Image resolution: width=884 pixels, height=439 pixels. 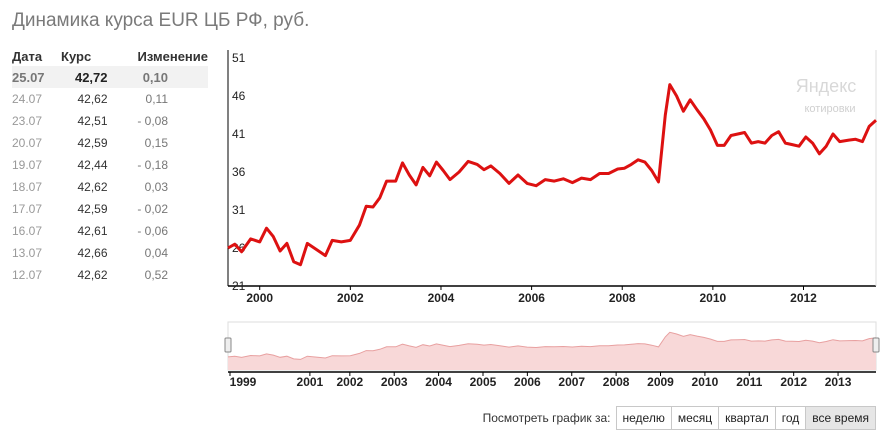 What do you see at coordinates (829, 109) in the screenshot?
I see `watermark-subtitle: котировки` at bounding box center [829, 109].